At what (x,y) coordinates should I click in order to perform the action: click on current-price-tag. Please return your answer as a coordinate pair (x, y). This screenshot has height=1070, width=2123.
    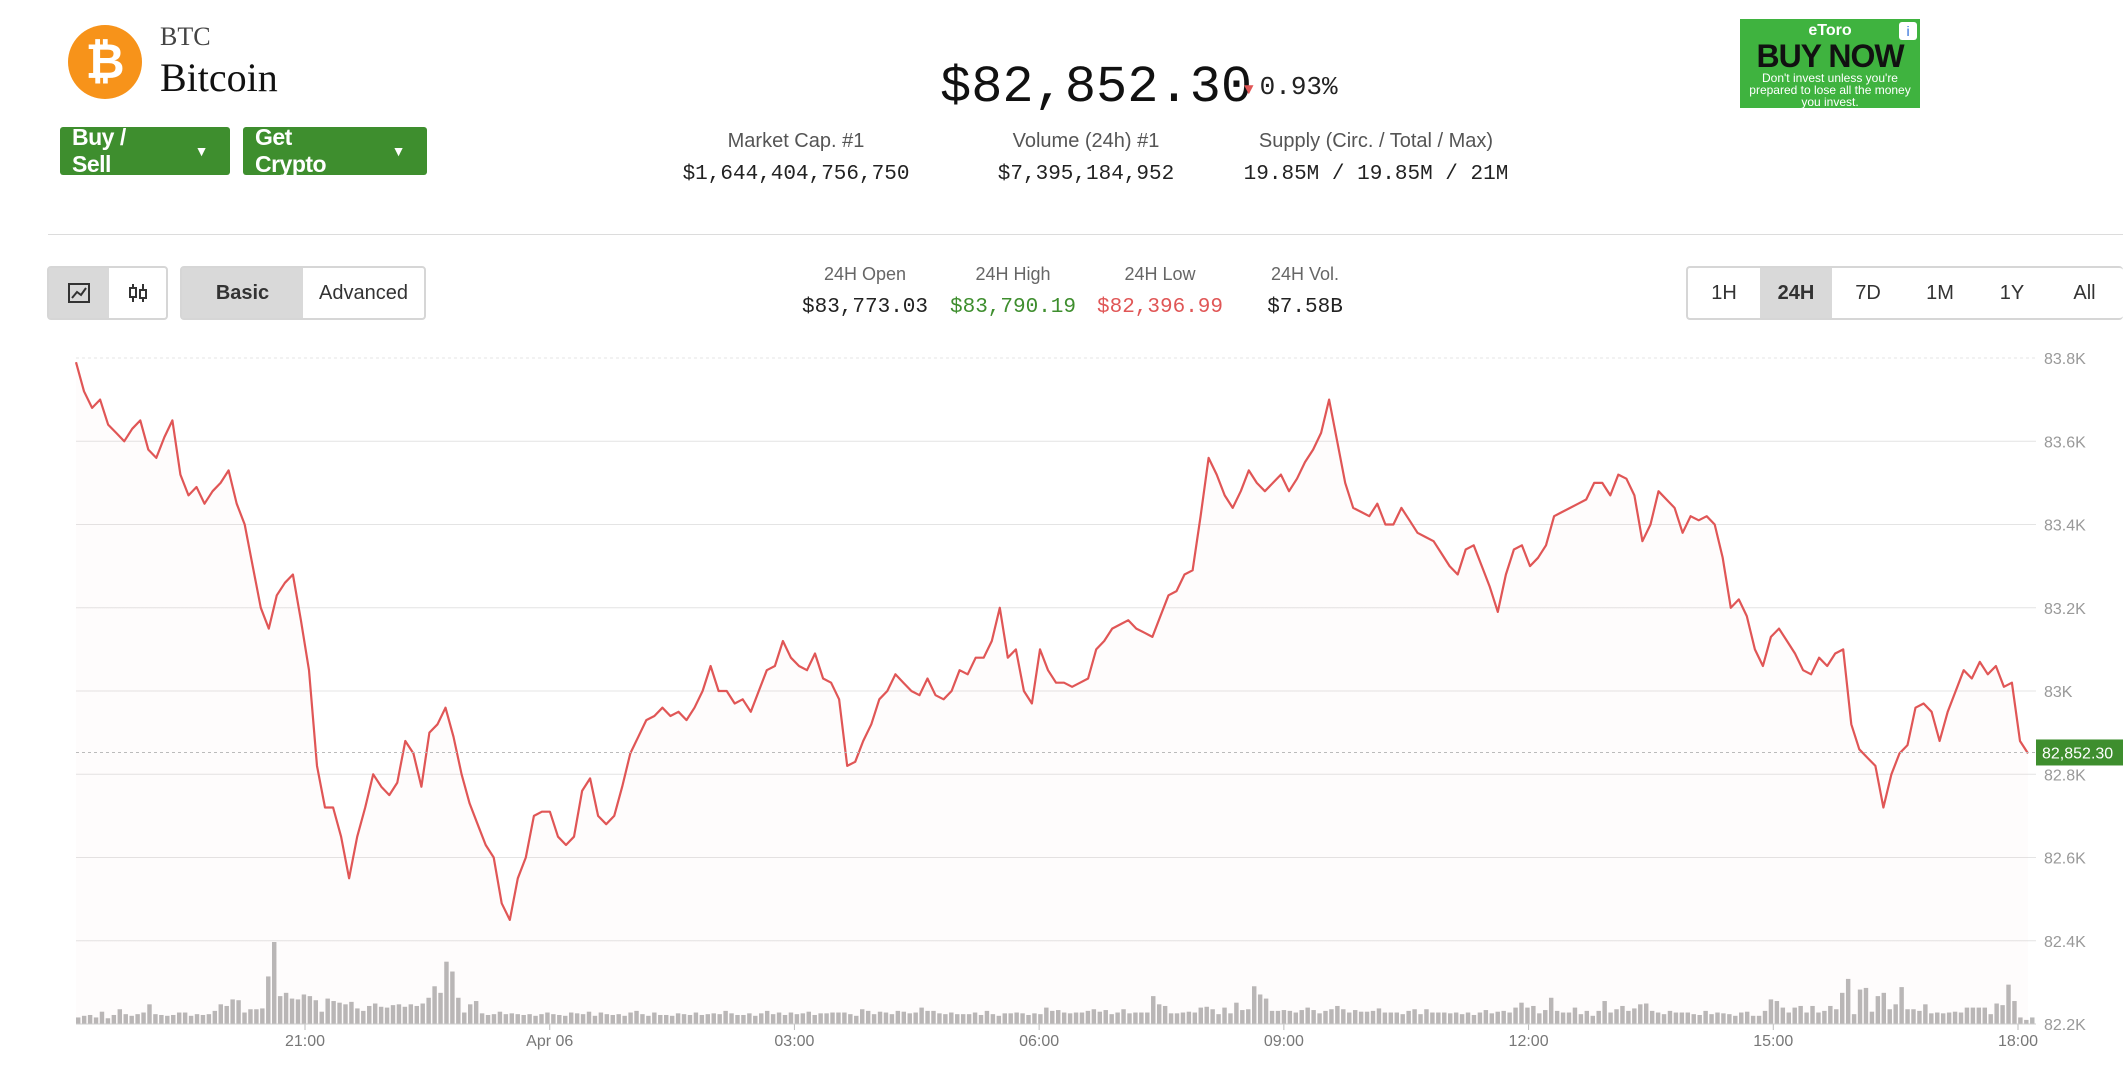
    Looking at the image, I should click on (2079, 752).